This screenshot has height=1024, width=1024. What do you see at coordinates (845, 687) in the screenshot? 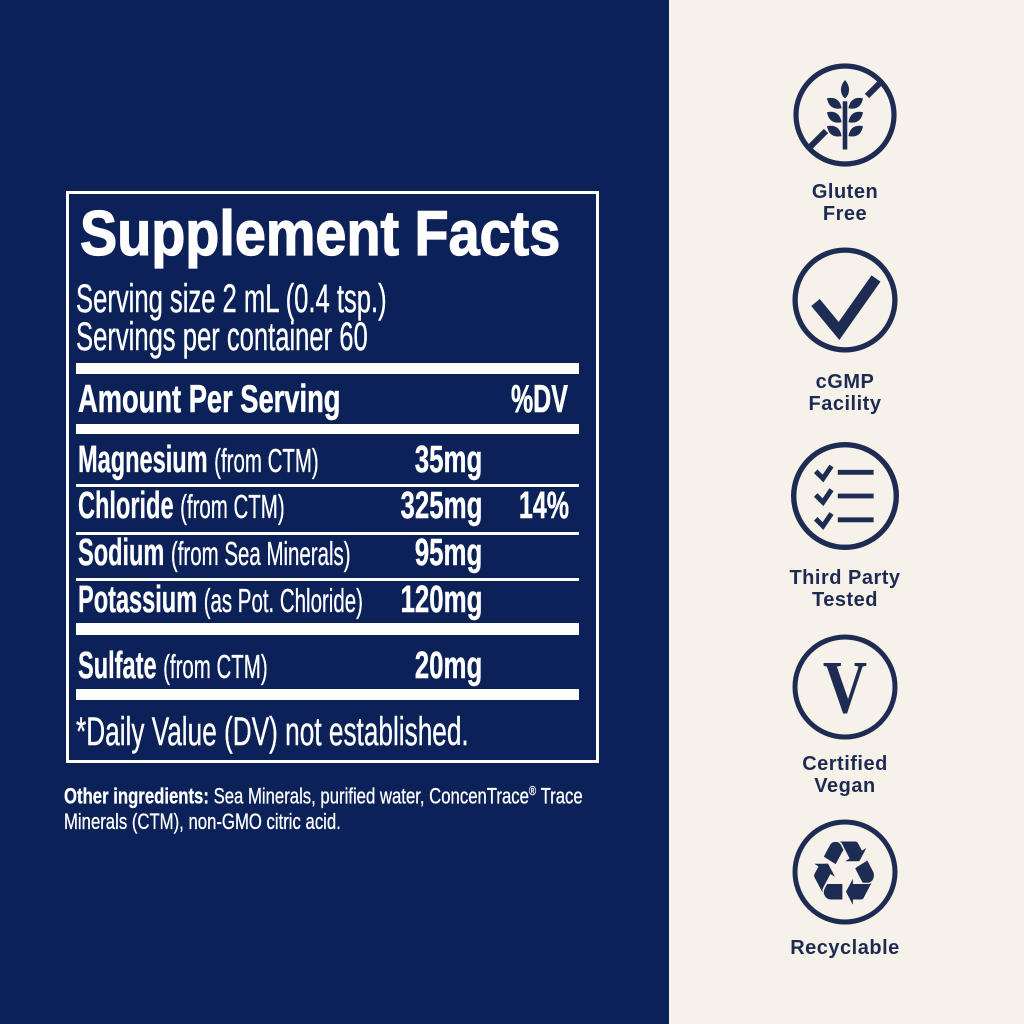
I see `svg-text: V` at bounding box center [845, 687].